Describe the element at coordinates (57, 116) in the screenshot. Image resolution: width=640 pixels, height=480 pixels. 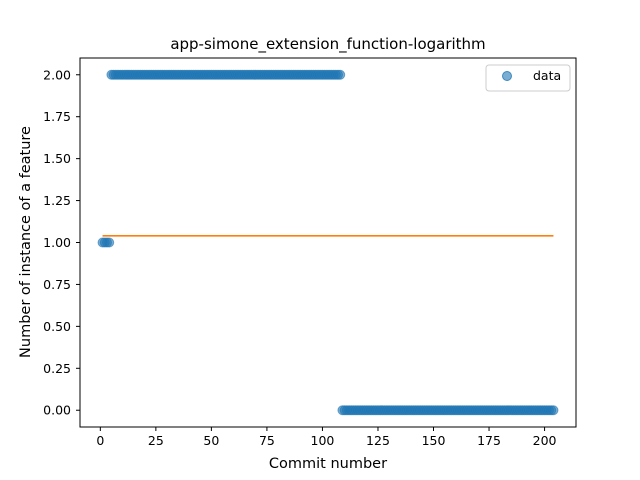
I see `y-tick-label: 1.75` at that location.